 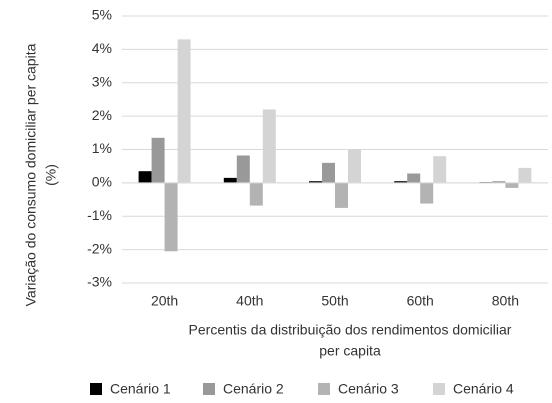 What do you see at coordinates (102, 81) in the screenshot?
I see `y-tick-label: 3%` at bounding box center [102, 81].